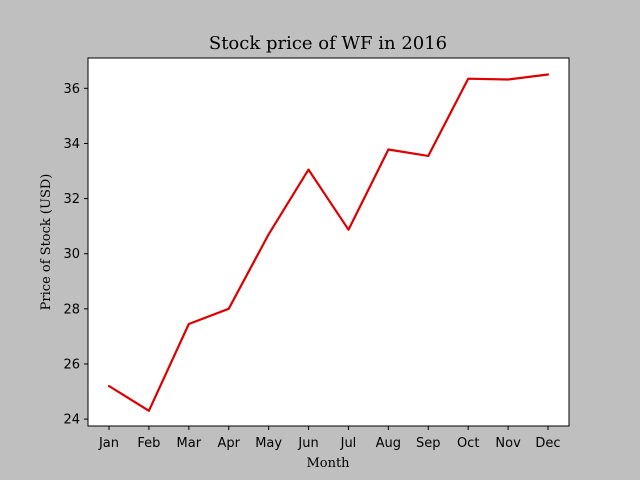  What do you see at coordinates (547, 443) in the screenshot?
I see `x-tick-label: Dec` at bounding box center [547, 443].